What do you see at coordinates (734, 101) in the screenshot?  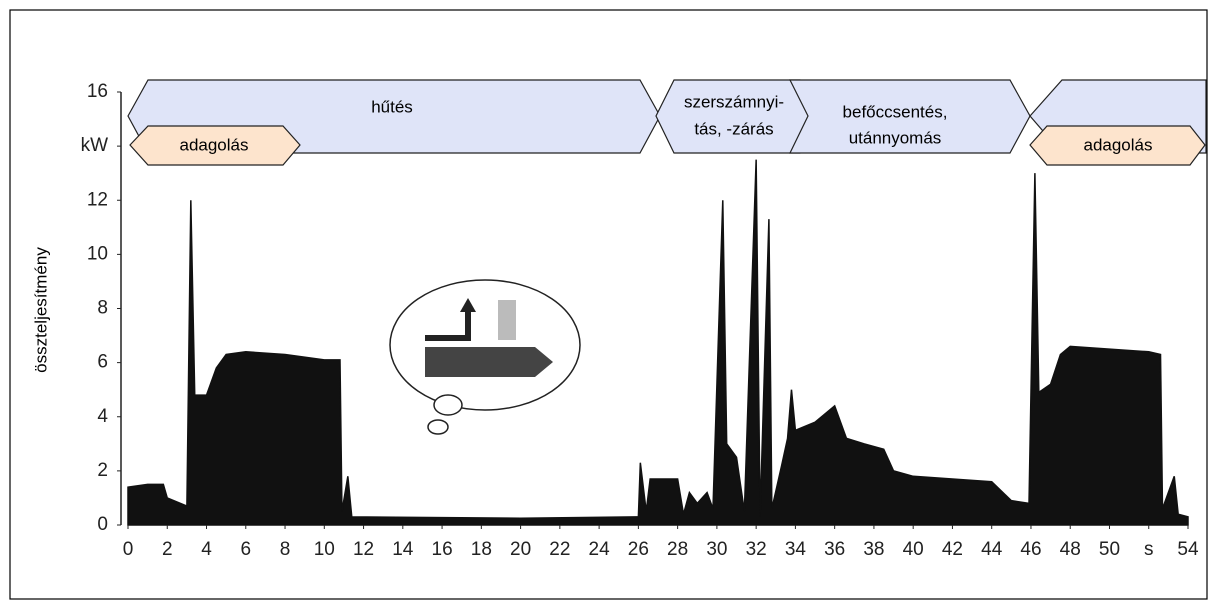 I see `annotation: szerszámnyi-` at bounding box center [734, 101].